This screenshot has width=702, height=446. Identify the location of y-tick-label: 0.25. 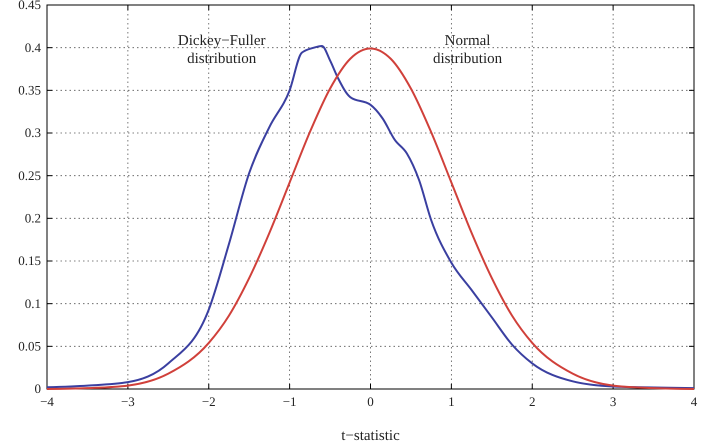
(29, 175).